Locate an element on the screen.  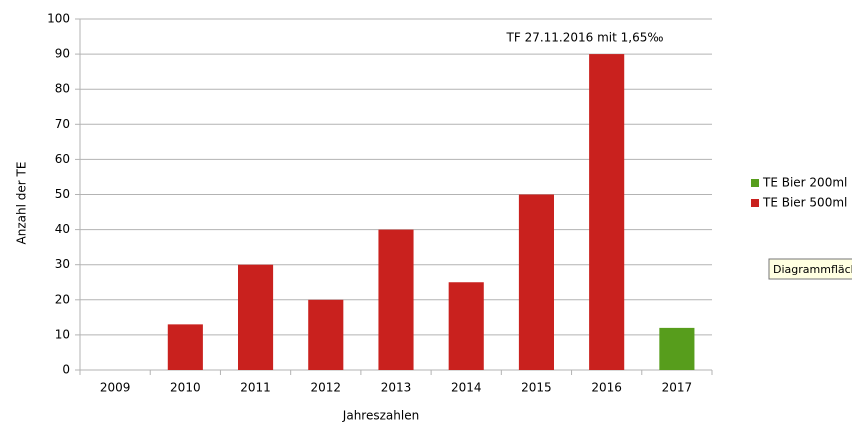
y-tick-label: 100 is located at coordinates (58, 19).